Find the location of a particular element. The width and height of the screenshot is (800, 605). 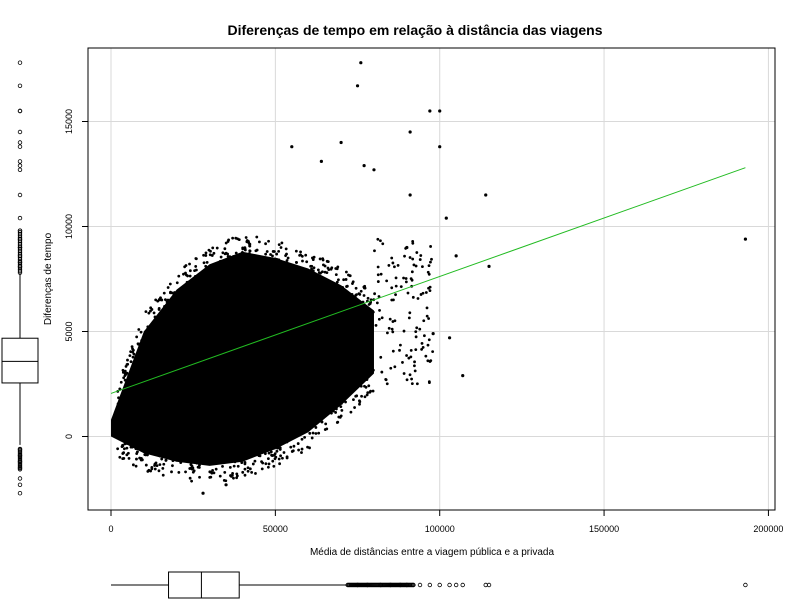

y-tick-label: 15000 is located at coordinates (69, 121).